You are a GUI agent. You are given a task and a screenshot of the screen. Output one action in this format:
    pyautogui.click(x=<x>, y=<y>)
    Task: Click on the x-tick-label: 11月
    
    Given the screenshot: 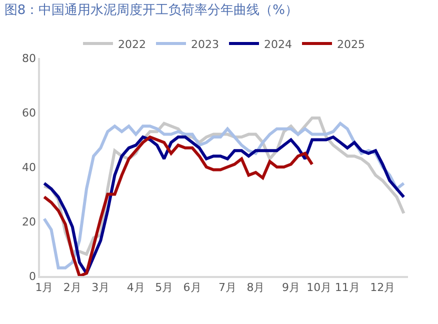 What is the action you would take?
    pyautogui.click(x=347, y=287)
    